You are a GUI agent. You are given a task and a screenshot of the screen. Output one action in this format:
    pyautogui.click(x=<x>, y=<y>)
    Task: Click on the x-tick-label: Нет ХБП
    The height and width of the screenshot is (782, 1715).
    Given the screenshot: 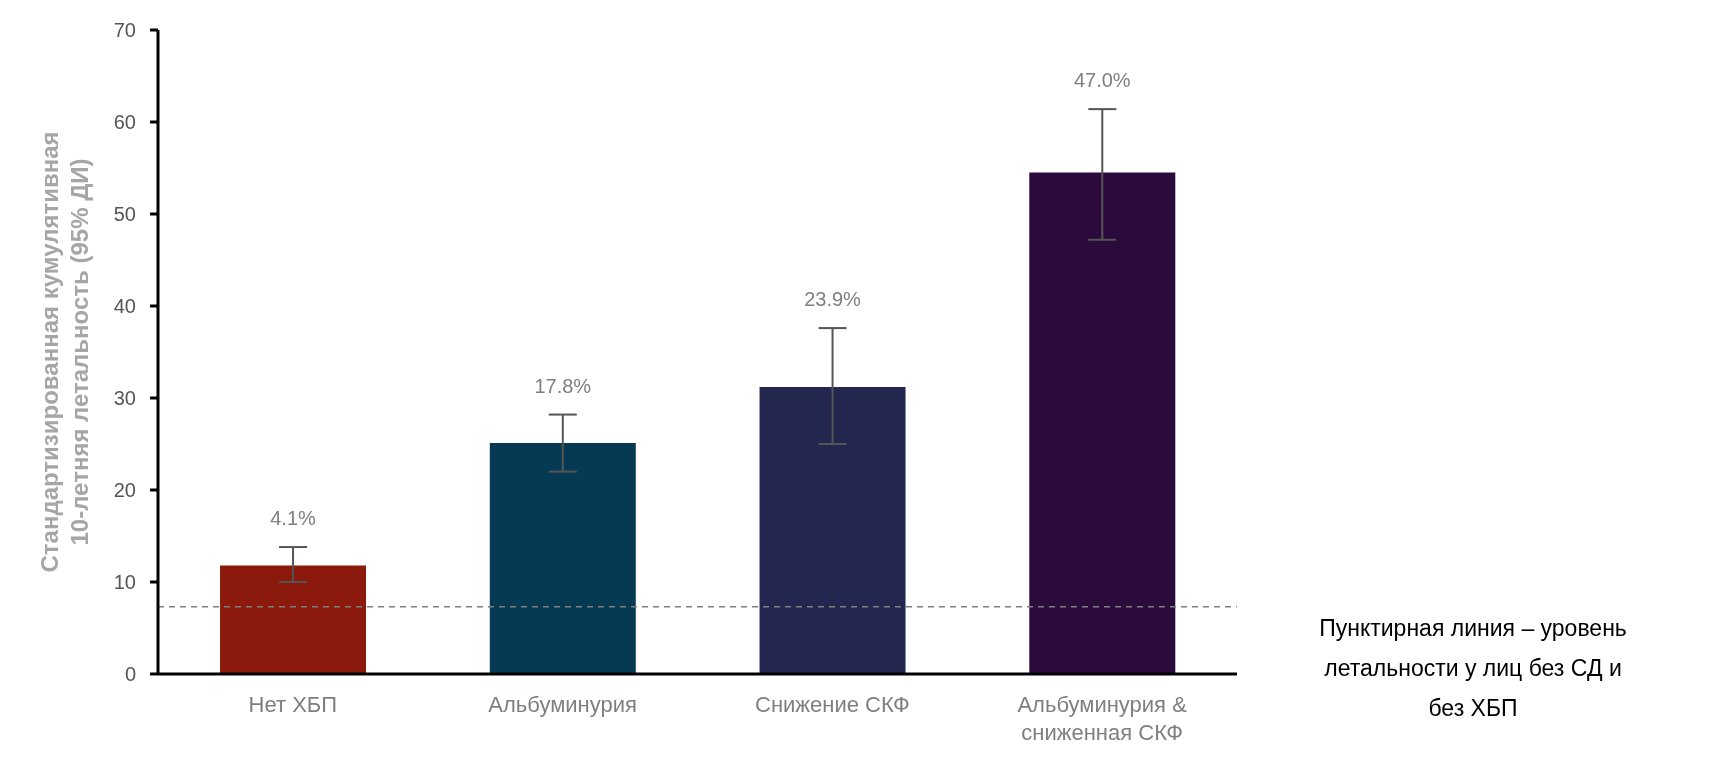 What is the action you would take?
    pyautogui.click(x=293, y=704)
    